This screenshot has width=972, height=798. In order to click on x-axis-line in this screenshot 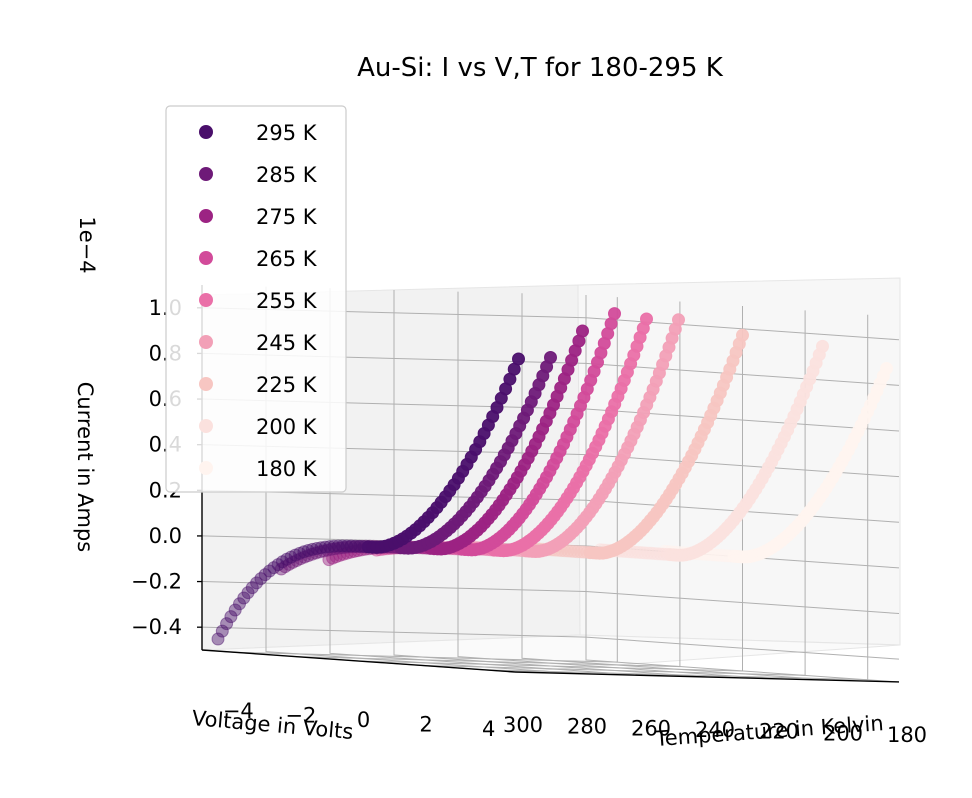, I will do `click(358, 661)`.